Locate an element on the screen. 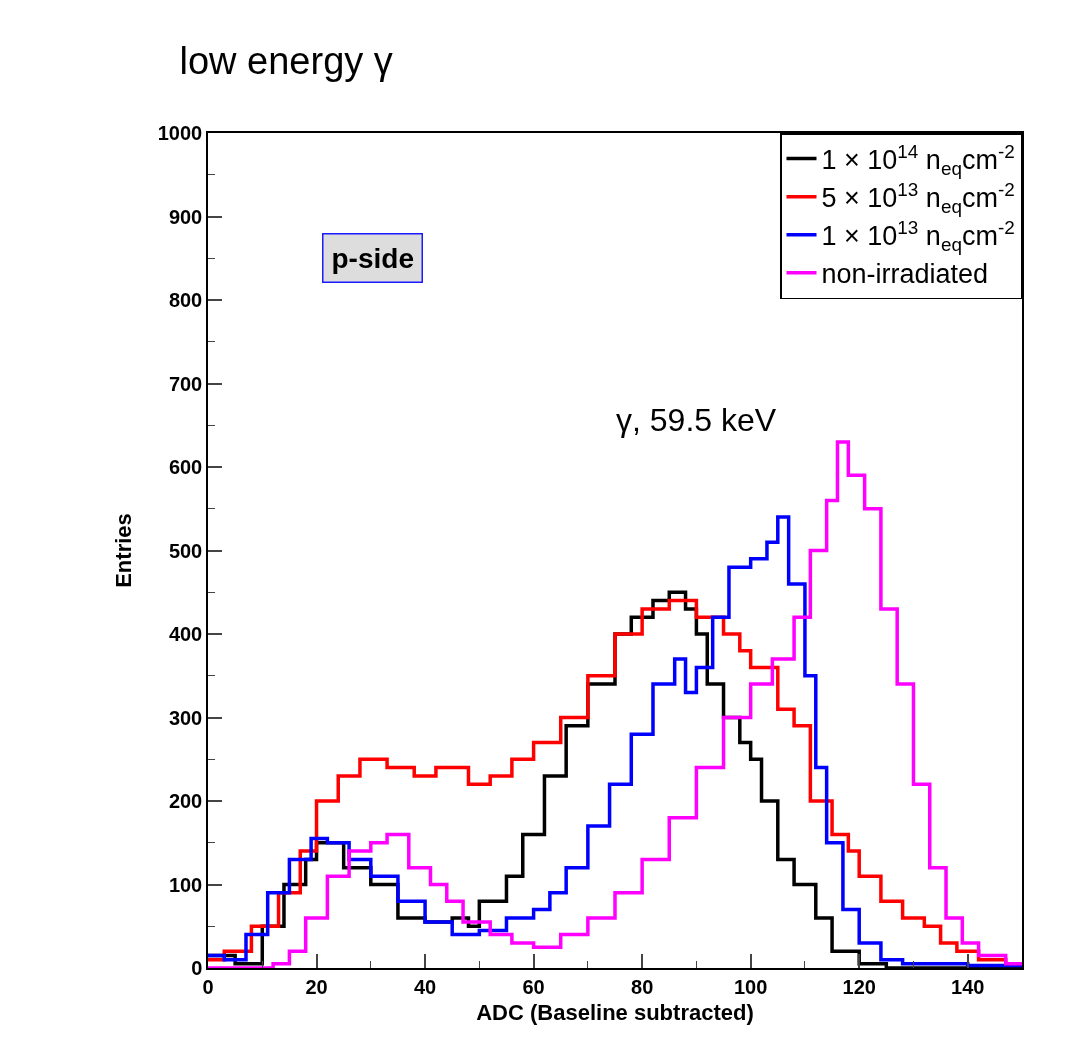  x-tick-label: 20 is located at coordinates (316, 986).